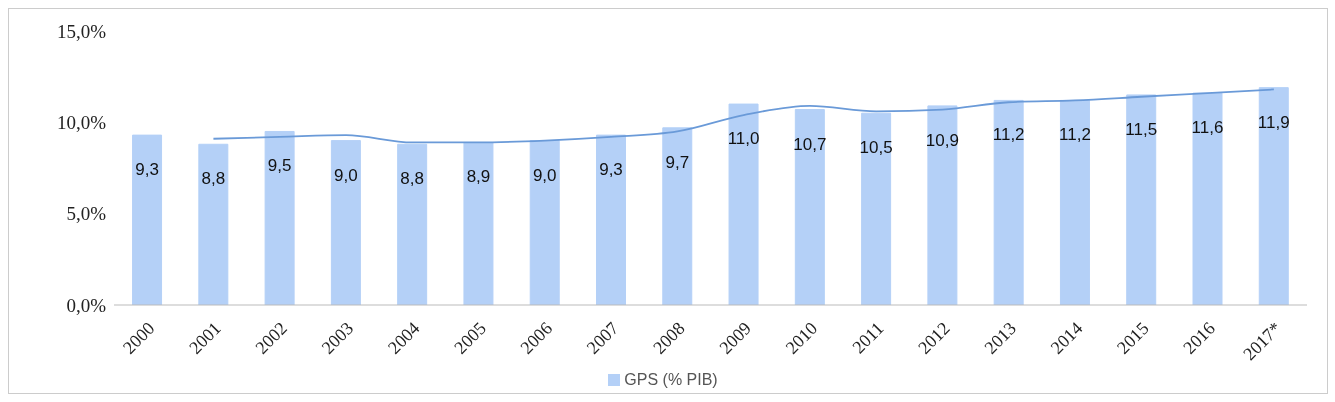 The width and height of the screenshot is (1335, 402). What do you see at coordinates (279, 166) in the screenshot?
I see `data-label: 9,5` at bounding box center [279, 166].